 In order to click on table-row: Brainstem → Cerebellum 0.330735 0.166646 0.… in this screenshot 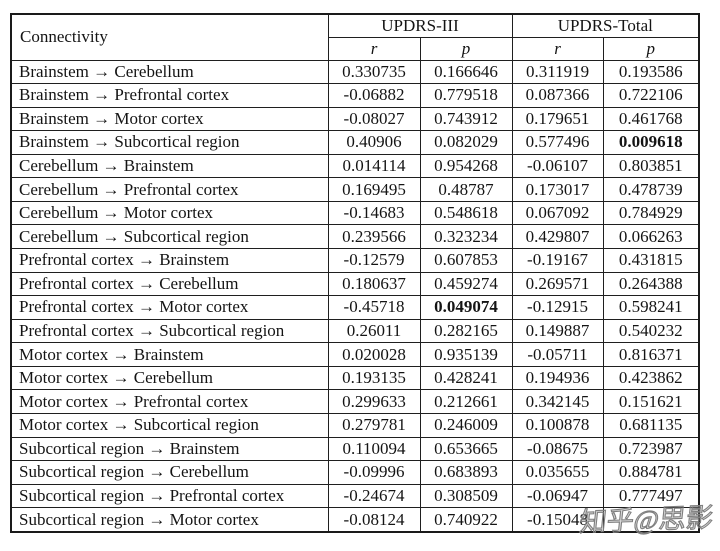, I will do `click(355, 72)`.